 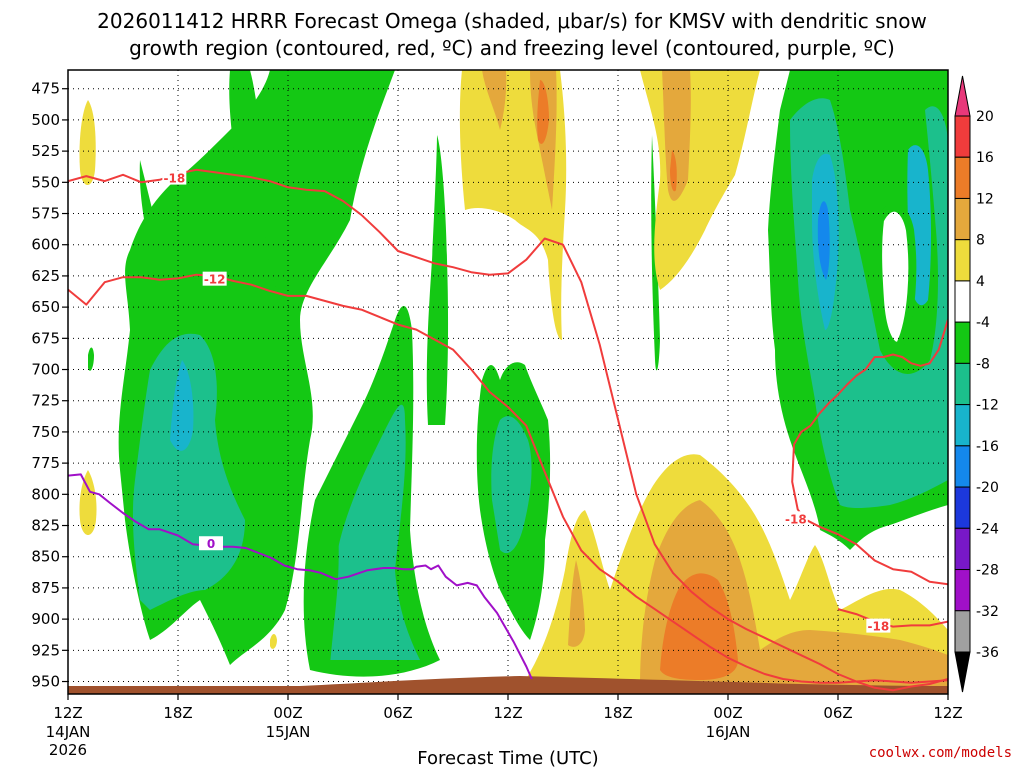 What do you see at coordinates (68, 750) in the screenshot?
I see `x-year-label: 2026` at bounding box center [68, 750].